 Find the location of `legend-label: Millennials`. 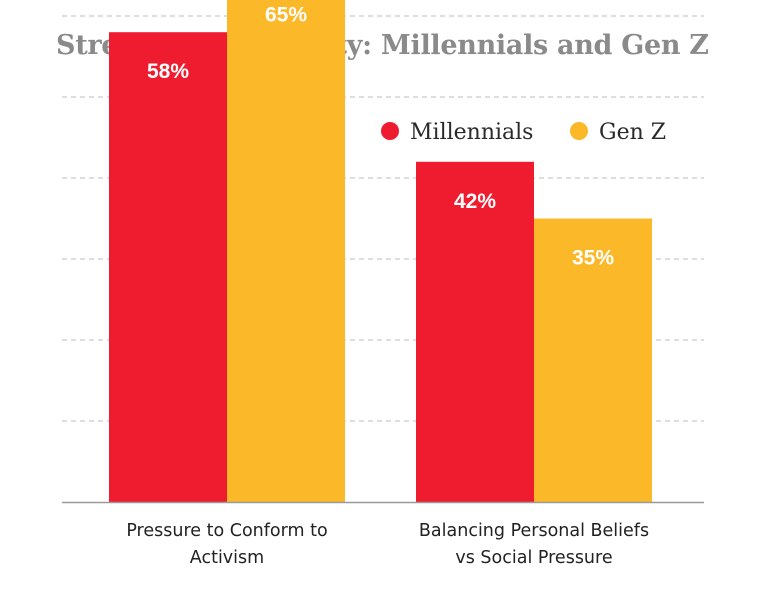

legend-label: Millennials is located at coordinates (471, 132).